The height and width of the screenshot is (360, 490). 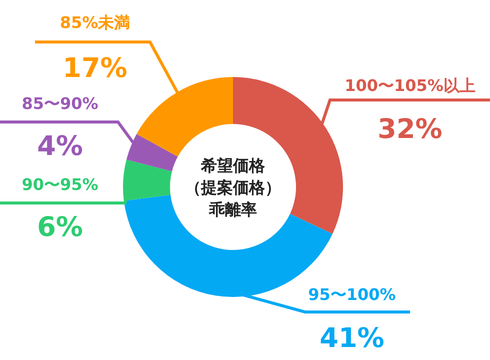 What do you see at coordinates (95, 68) in the screenshot?
I see `data-label: 17%` at bounding box center [95, 68].